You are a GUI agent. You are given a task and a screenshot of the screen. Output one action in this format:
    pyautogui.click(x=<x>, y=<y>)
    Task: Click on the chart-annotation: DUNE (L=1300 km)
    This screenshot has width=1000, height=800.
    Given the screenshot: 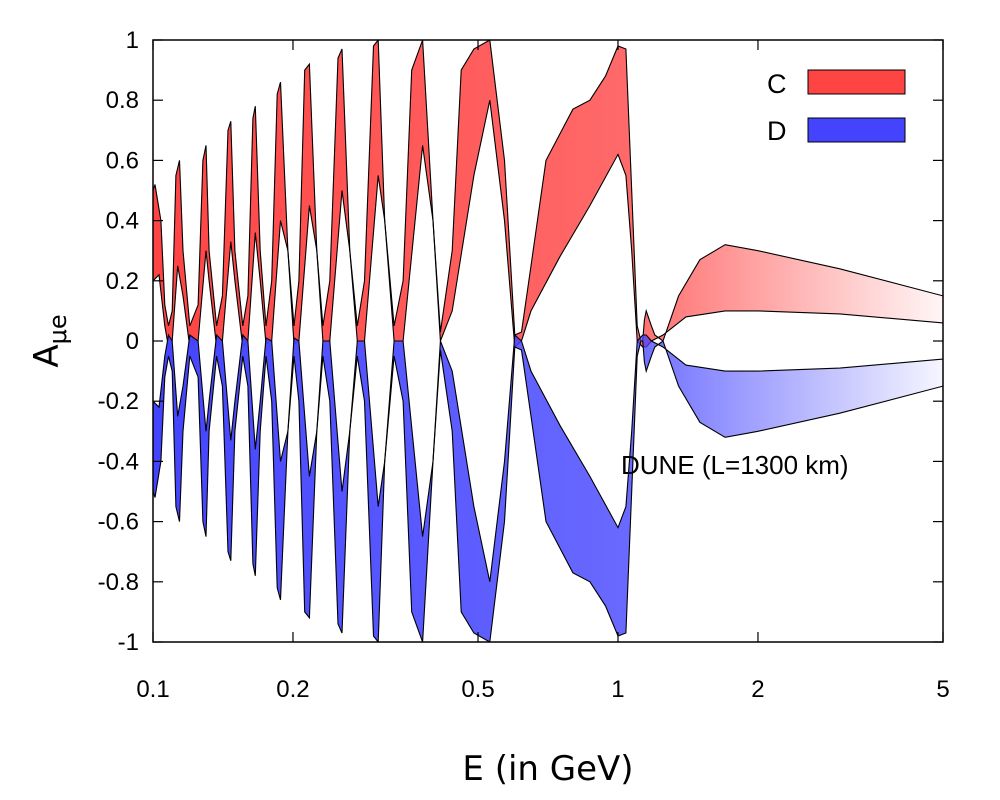 What is the action you would take?
    pyautogui.click(x=735, y=465)
    